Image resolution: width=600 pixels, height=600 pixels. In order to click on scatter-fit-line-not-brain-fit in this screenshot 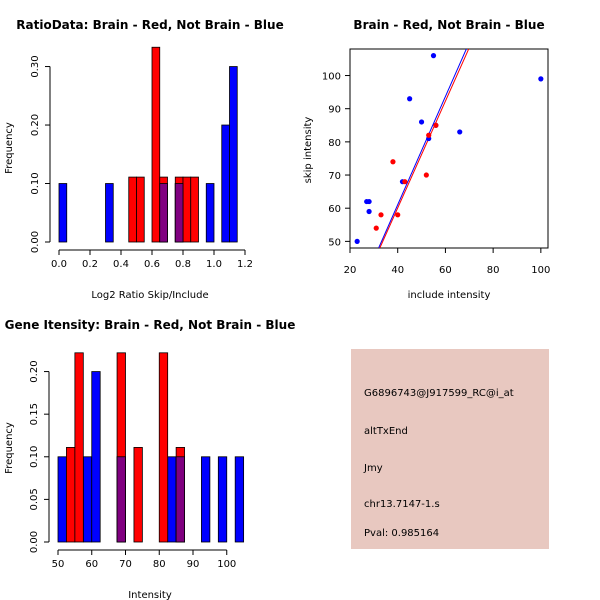, I will do `click(422, 148)`.